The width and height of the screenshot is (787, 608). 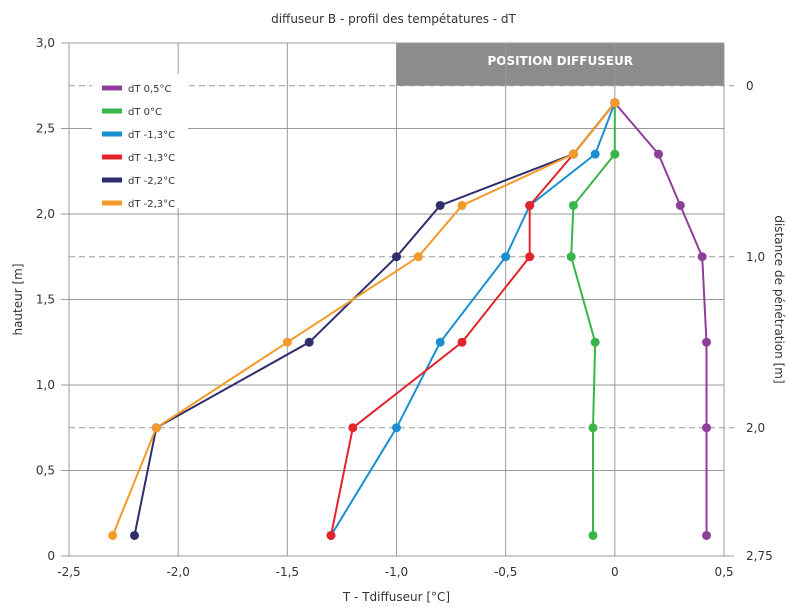 I want to click on y2-tick-label: 0, so click(x=750, y=86).